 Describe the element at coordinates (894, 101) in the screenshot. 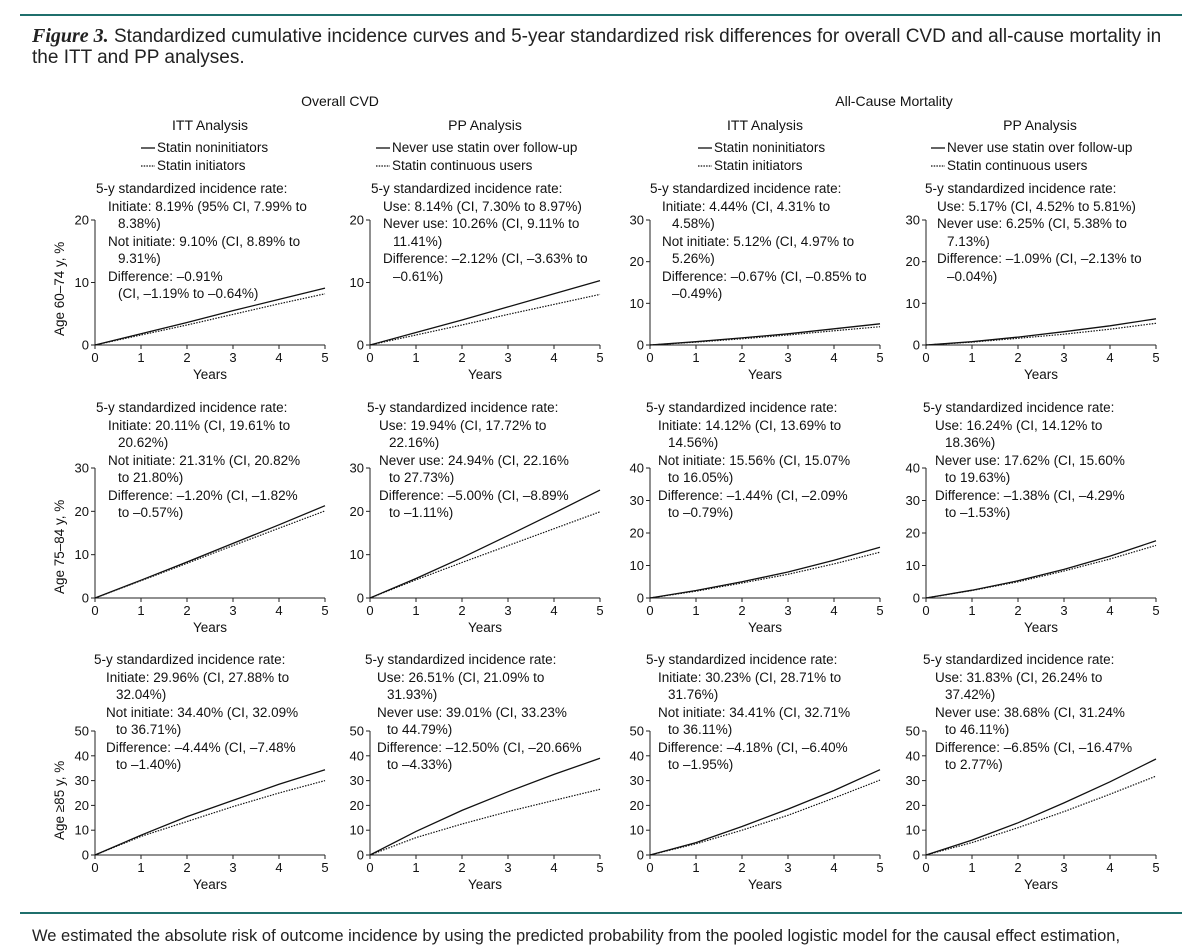

I see `group-heading-mortality: All-Cause Mortality` at that location.